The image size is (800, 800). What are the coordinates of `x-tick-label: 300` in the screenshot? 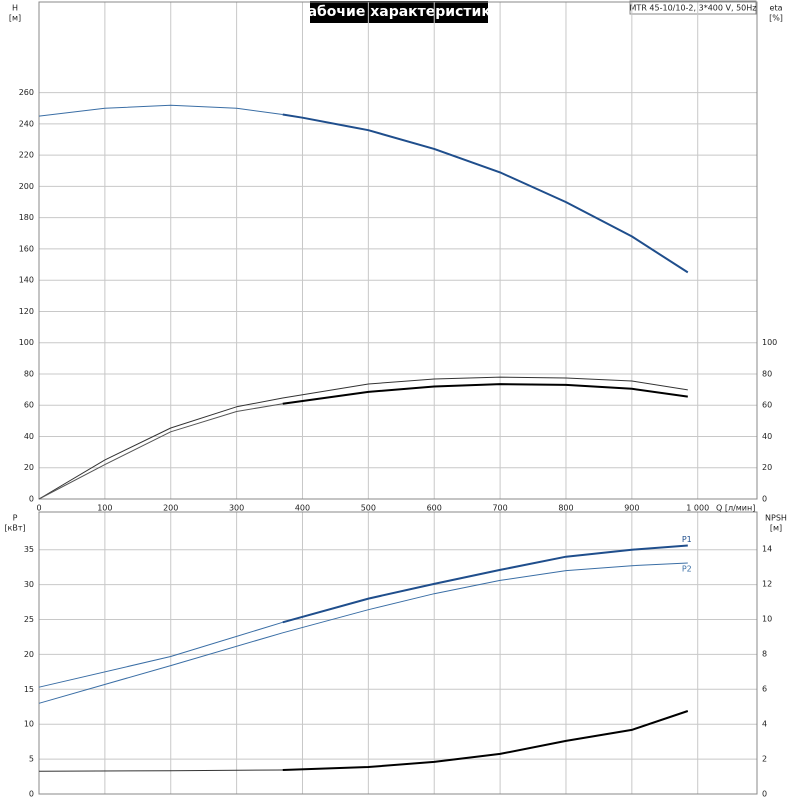 It's located at (236, 508).